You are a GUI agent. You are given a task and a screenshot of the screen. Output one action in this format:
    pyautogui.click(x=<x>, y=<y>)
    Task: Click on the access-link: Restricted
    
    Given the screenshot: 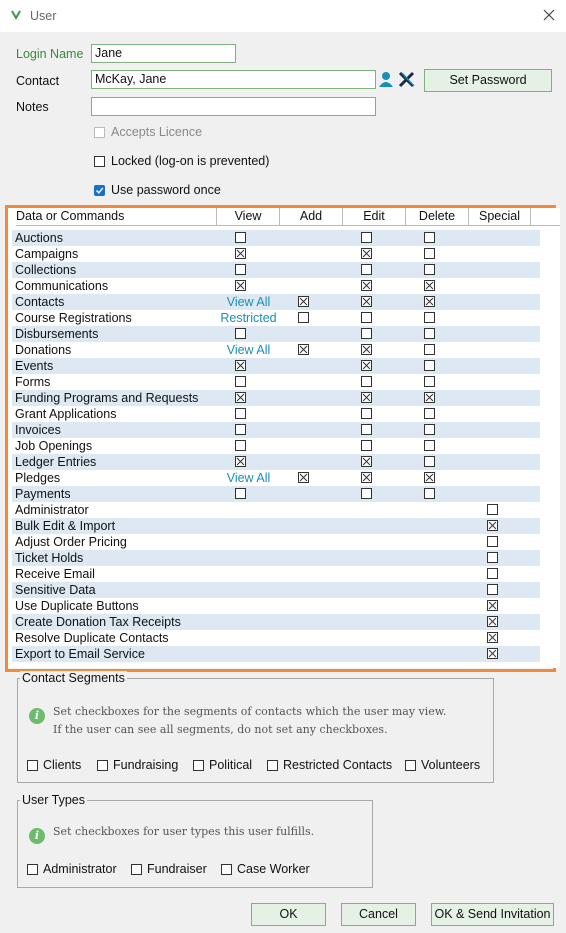 What is the action you would take?
    pyautogui.click(x=248, y=318)
    